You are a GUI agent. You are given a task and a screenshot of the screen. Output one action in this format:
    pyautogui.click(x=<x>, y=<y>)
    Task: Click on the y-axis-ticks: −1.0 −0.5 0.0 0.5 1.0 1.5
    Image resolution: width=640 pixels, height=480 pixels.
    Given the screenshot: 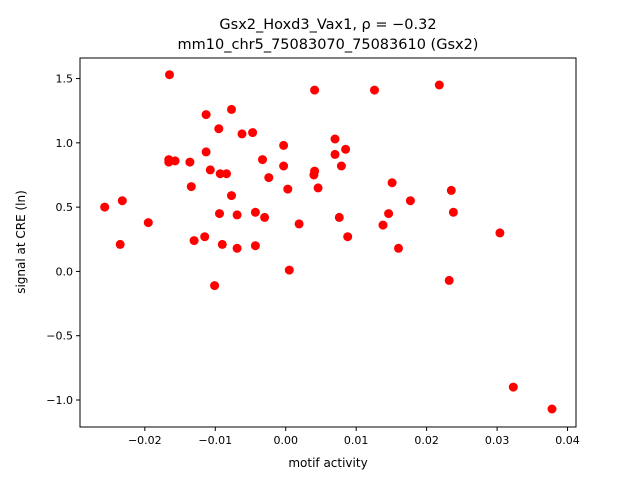 What is the action you would take?
    pyautogui.click(x=63, y=240)
    